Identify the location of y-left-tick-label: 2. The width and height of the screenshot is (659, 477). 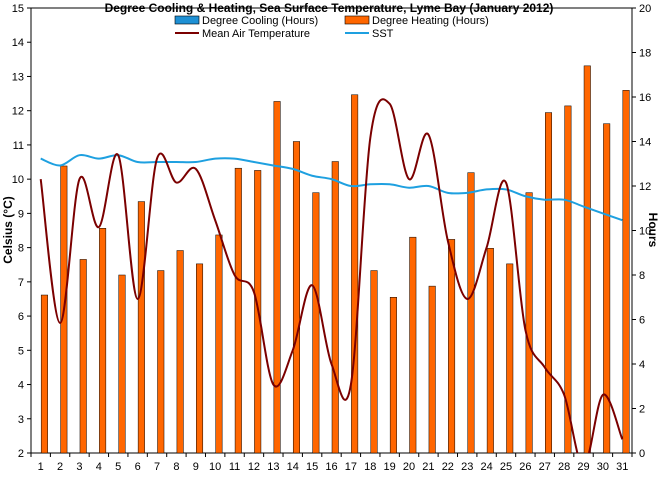
(21, 454).